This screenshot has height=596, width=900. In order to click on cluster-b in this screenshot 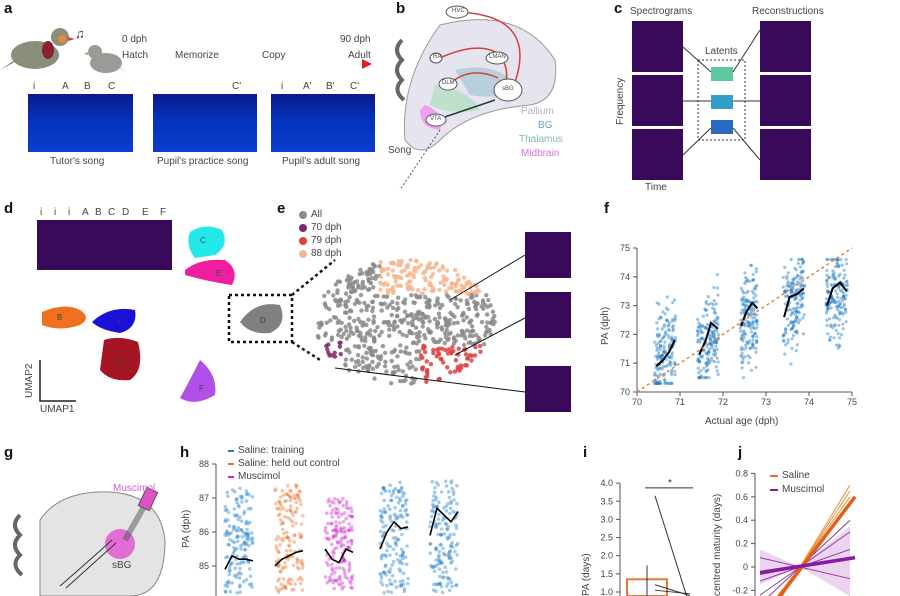, I will do `click(64, 317)`.